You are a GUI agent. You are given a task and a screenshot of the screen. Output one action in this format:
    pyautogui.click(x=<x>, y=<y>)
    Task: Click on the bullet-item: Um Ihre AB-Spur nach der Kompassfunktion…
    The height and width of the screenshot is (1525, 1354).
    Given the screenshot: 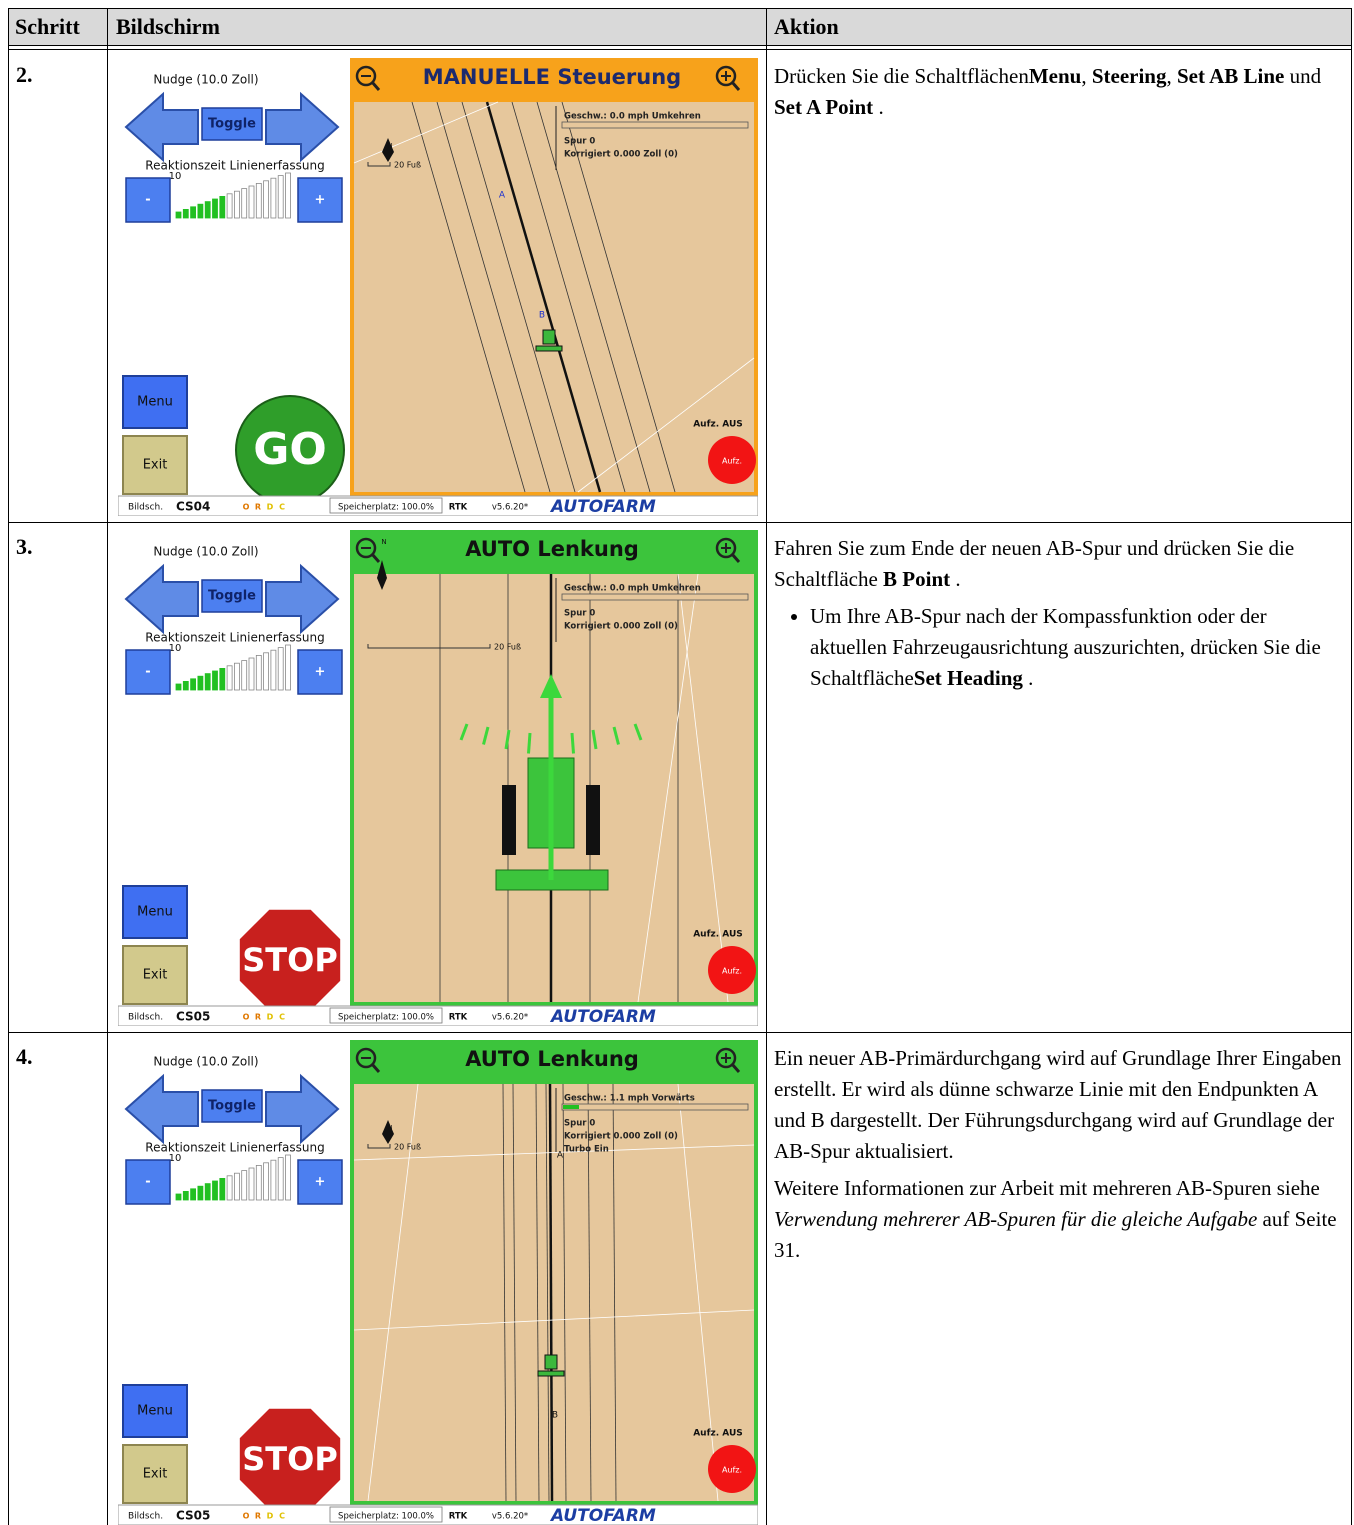 What is the action you would take?
    pyautogui.click(x=1077, y=647)
    